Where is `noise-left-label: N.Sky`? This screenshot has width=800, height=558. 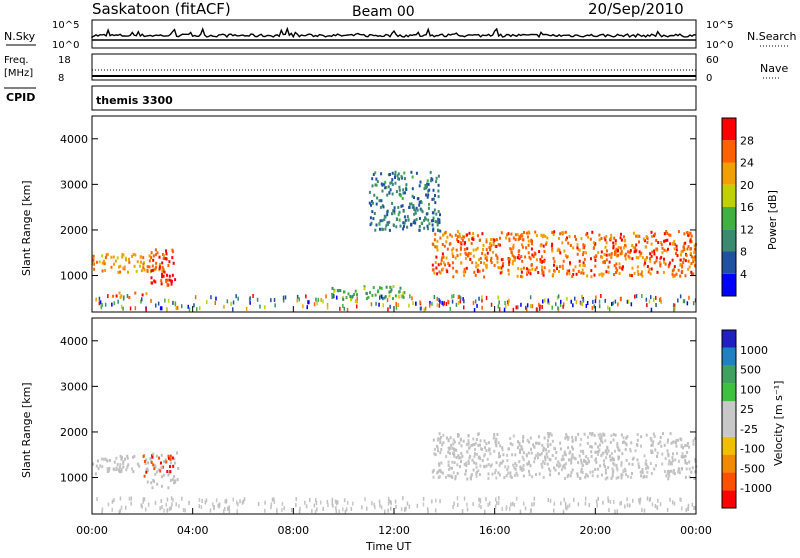
noise-left-label: N.Sky is located at coordinates (20, 36).